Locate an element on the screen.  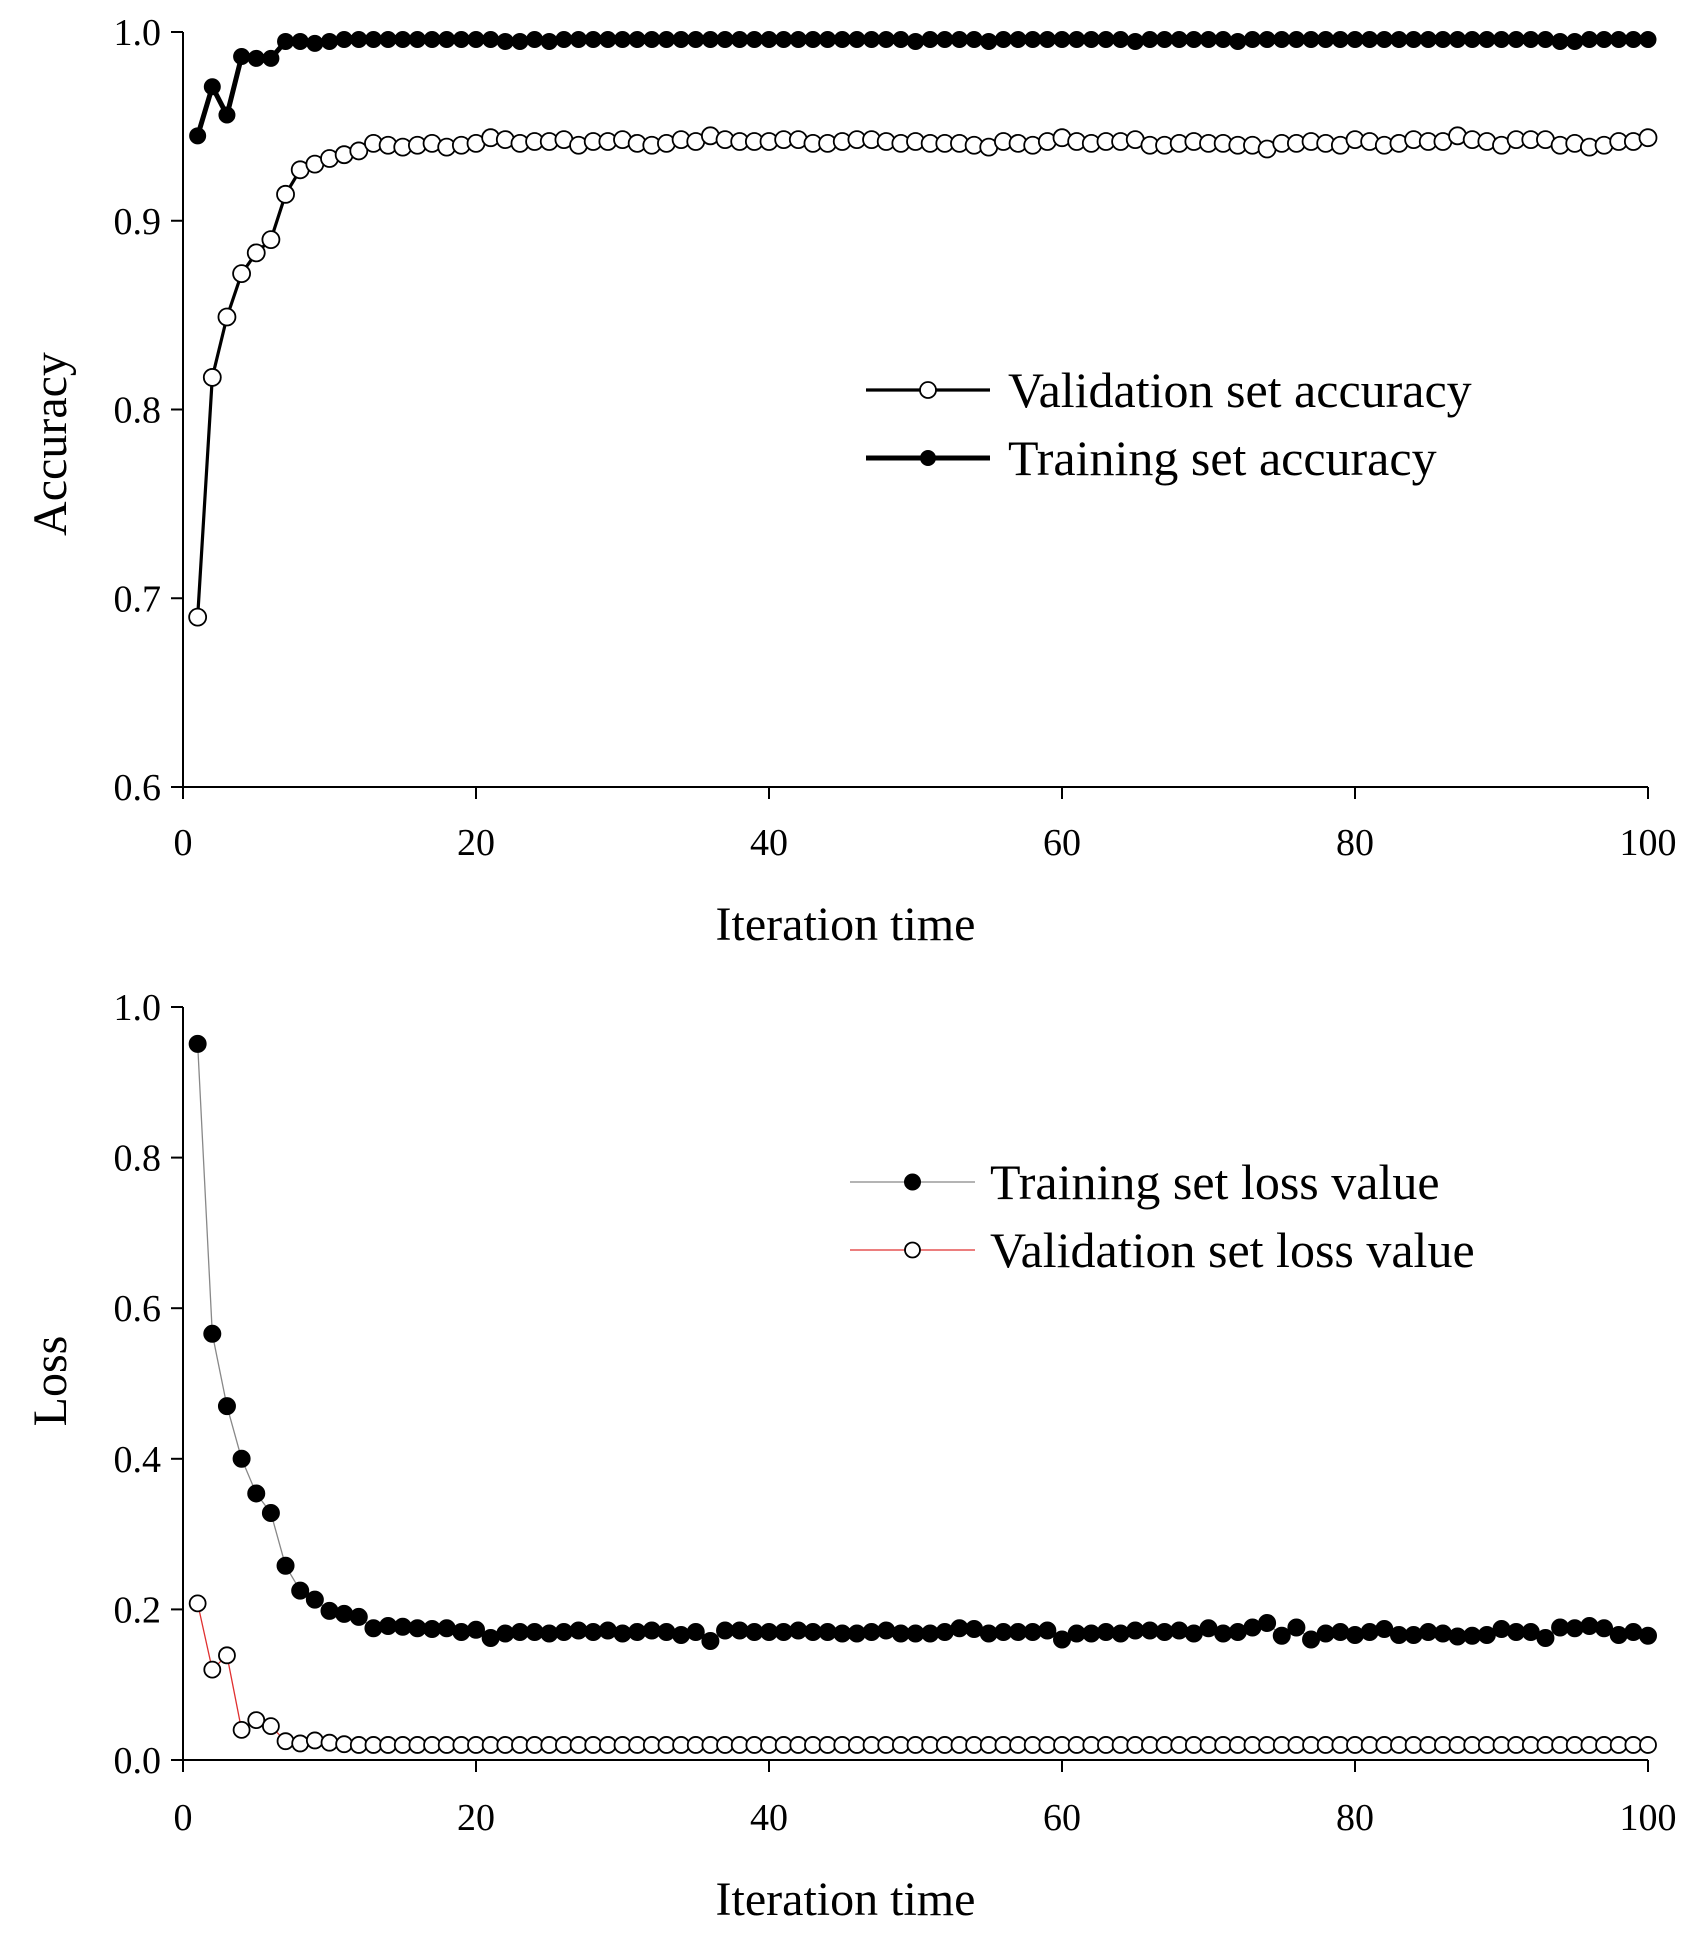
y-tick-label: 0.8 is located at coordinates (138, 411).